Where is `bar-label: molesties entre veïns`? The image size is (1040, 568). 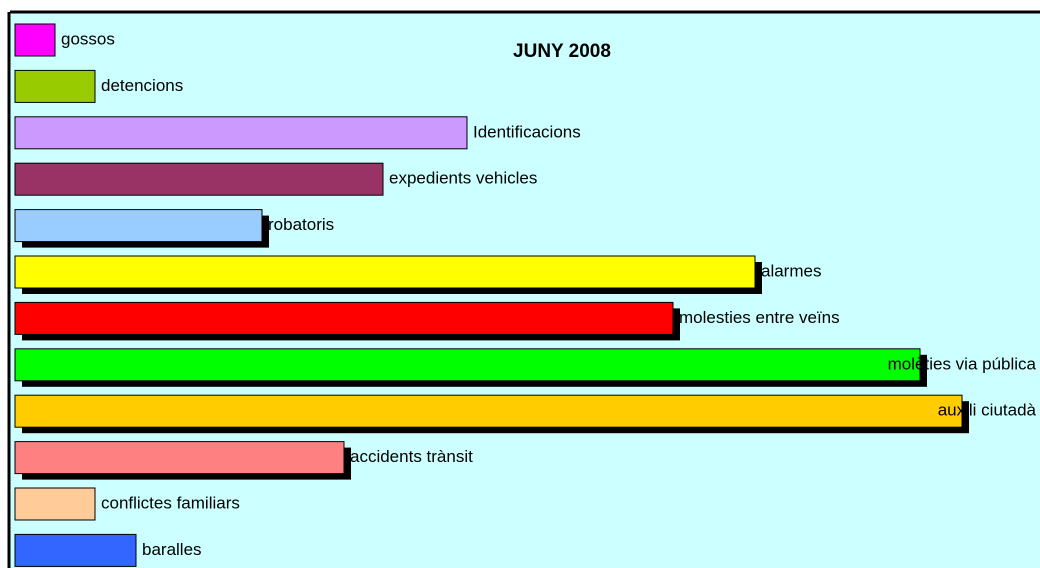
bar-label: molesties entre veïns is located at coordinates (759, 317).